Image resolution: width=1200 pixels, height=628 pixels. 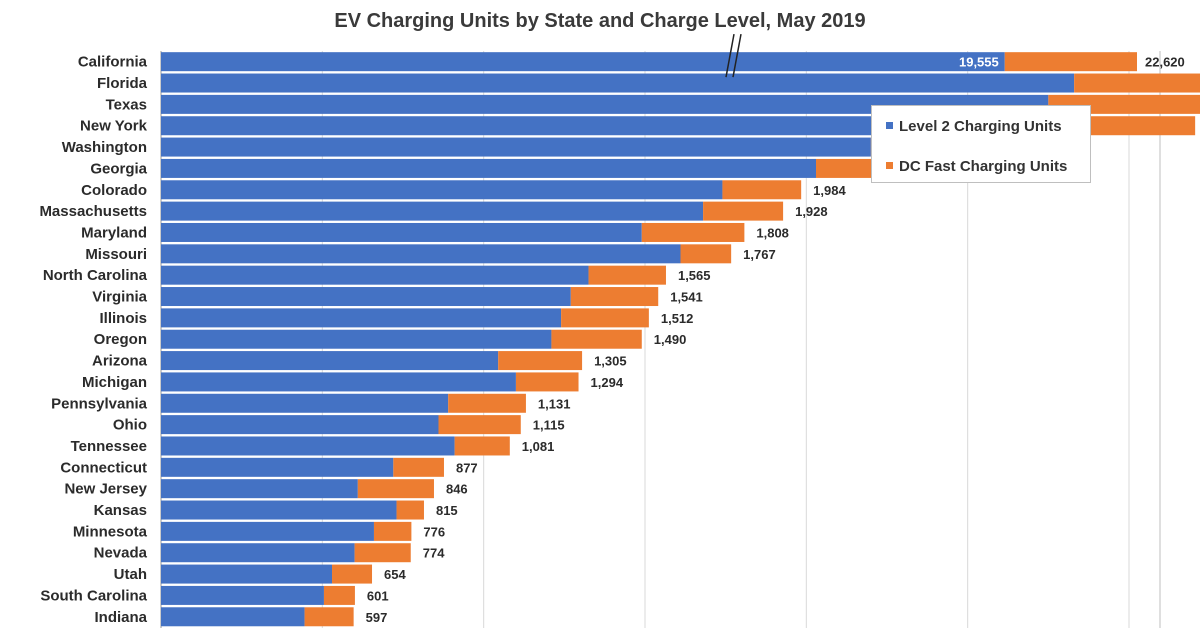 What do you see at coordinates (356, 339) in the screenshot?
I see `bar-level2-oregon` at bounding box center [356, 339].